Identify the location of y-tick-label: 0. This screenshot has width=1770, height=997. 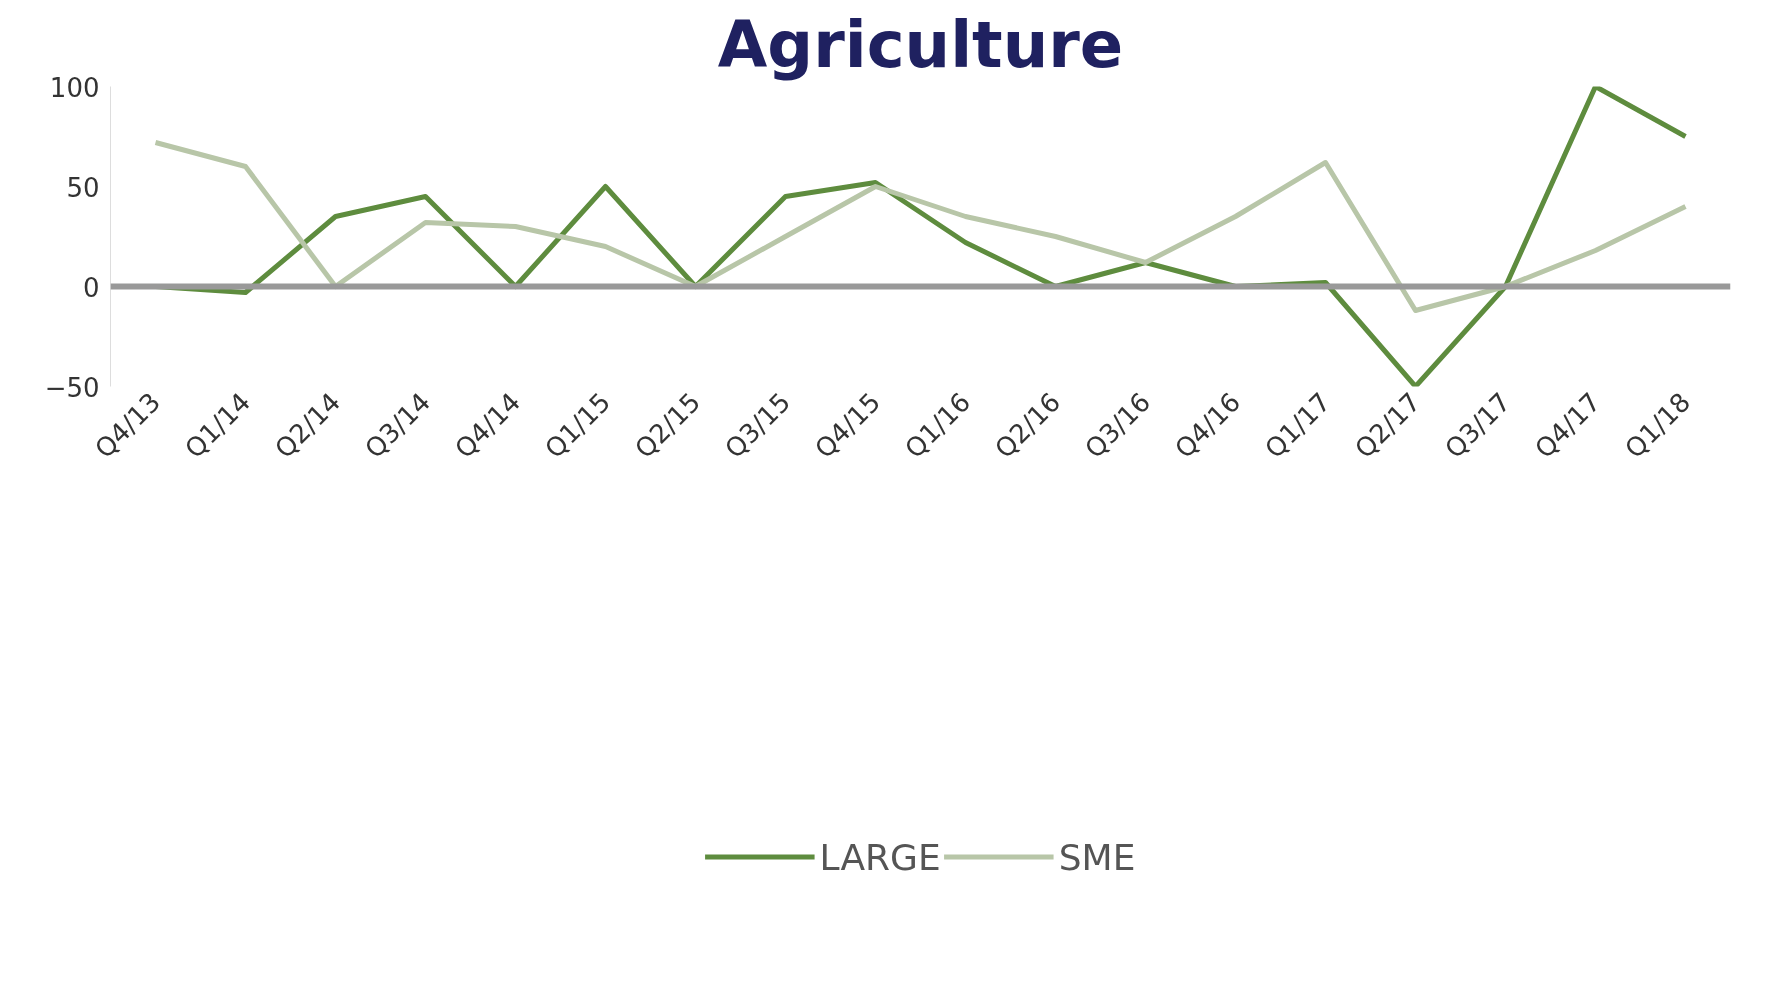
(91, 287).